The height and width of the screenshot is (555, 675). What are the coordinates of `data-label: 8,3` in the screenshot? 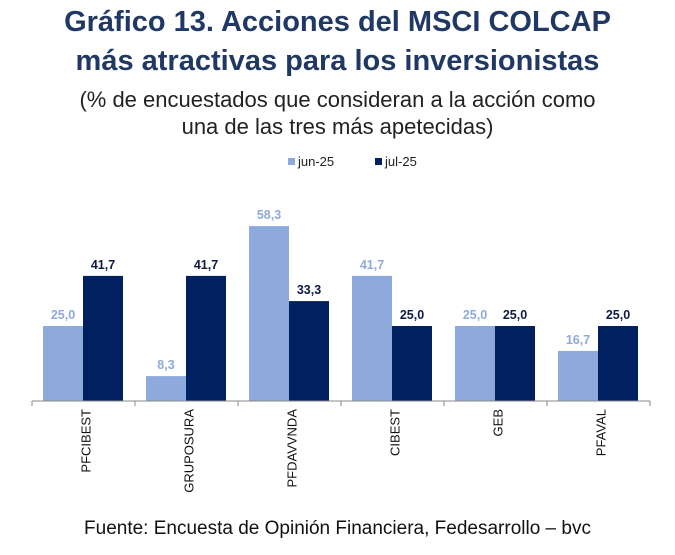 It's located at (165, 365).